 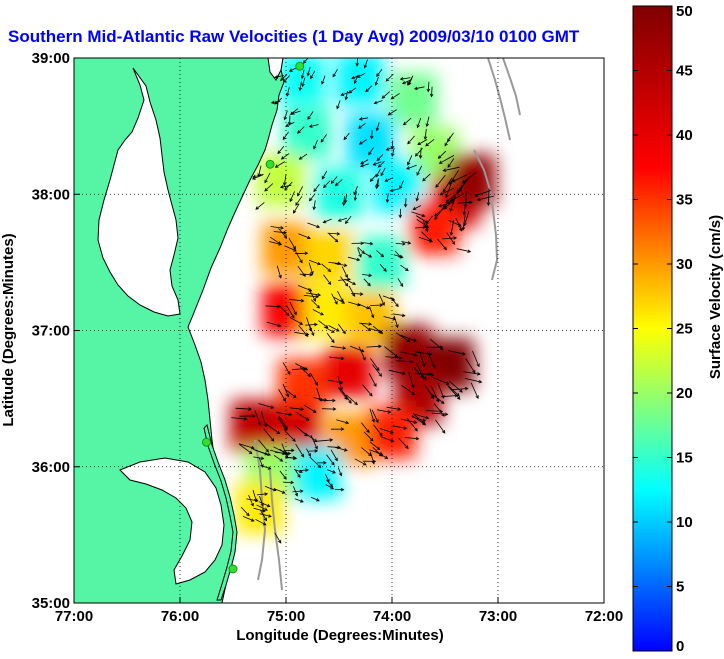 I want to click on x-tick-label: 73:00, so click(x=498, y=616).